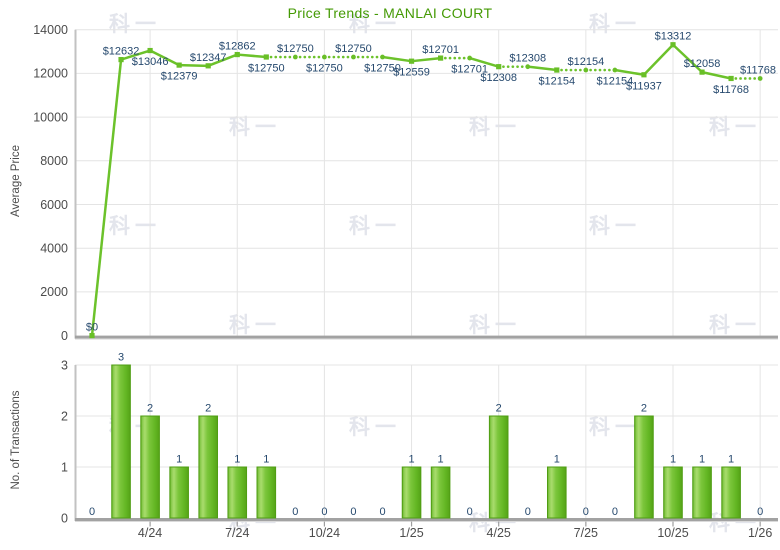 This screenshot has height=550, width=780. What do you see at coordinates (16, 440) in the screenshot?
I see `transactions-axis-title: No. of Transactions` at bounding box center [16, 440].